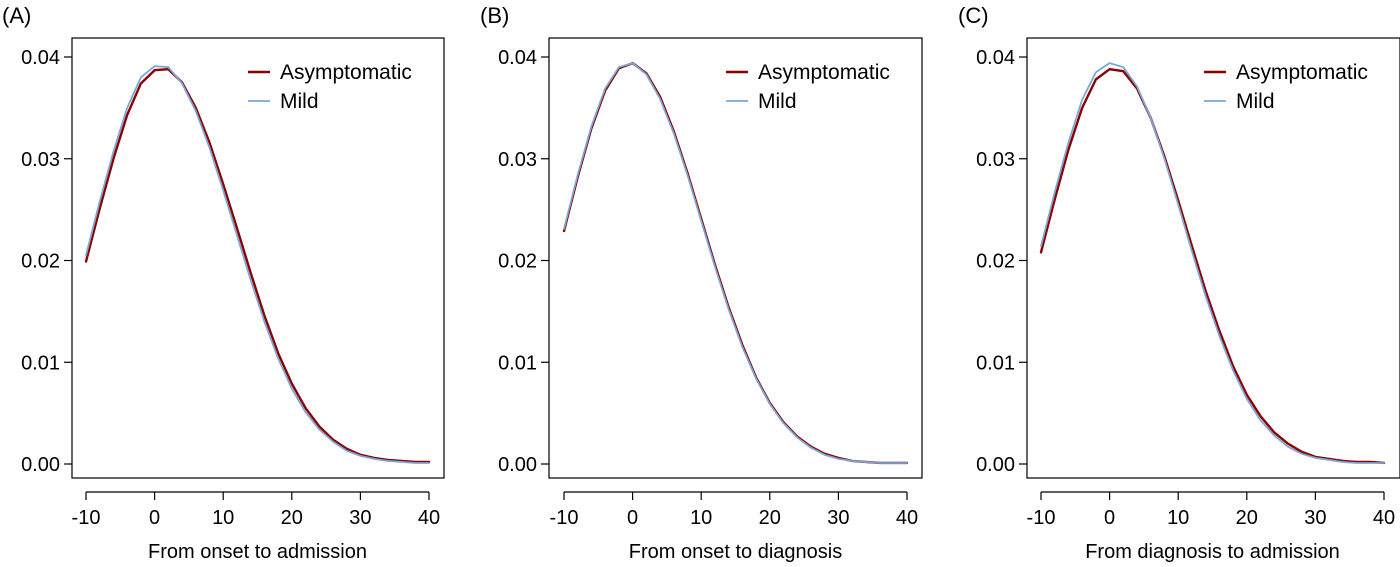 This screenshot has height=567, width=1400. Describe the element at coordinates (1212, 552) in the screenshot. I see `x-axis-label: From diagnosis to admission` at that location.